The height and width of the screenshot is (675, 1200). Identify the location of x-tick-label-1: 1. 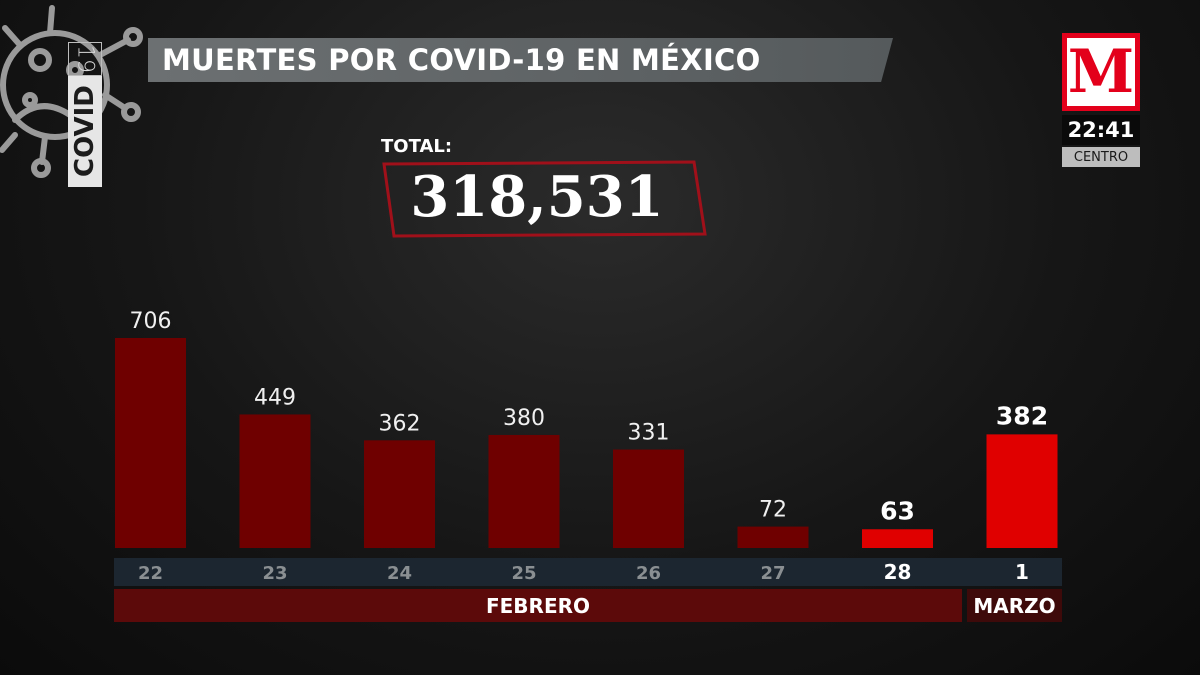
(1022, 572).